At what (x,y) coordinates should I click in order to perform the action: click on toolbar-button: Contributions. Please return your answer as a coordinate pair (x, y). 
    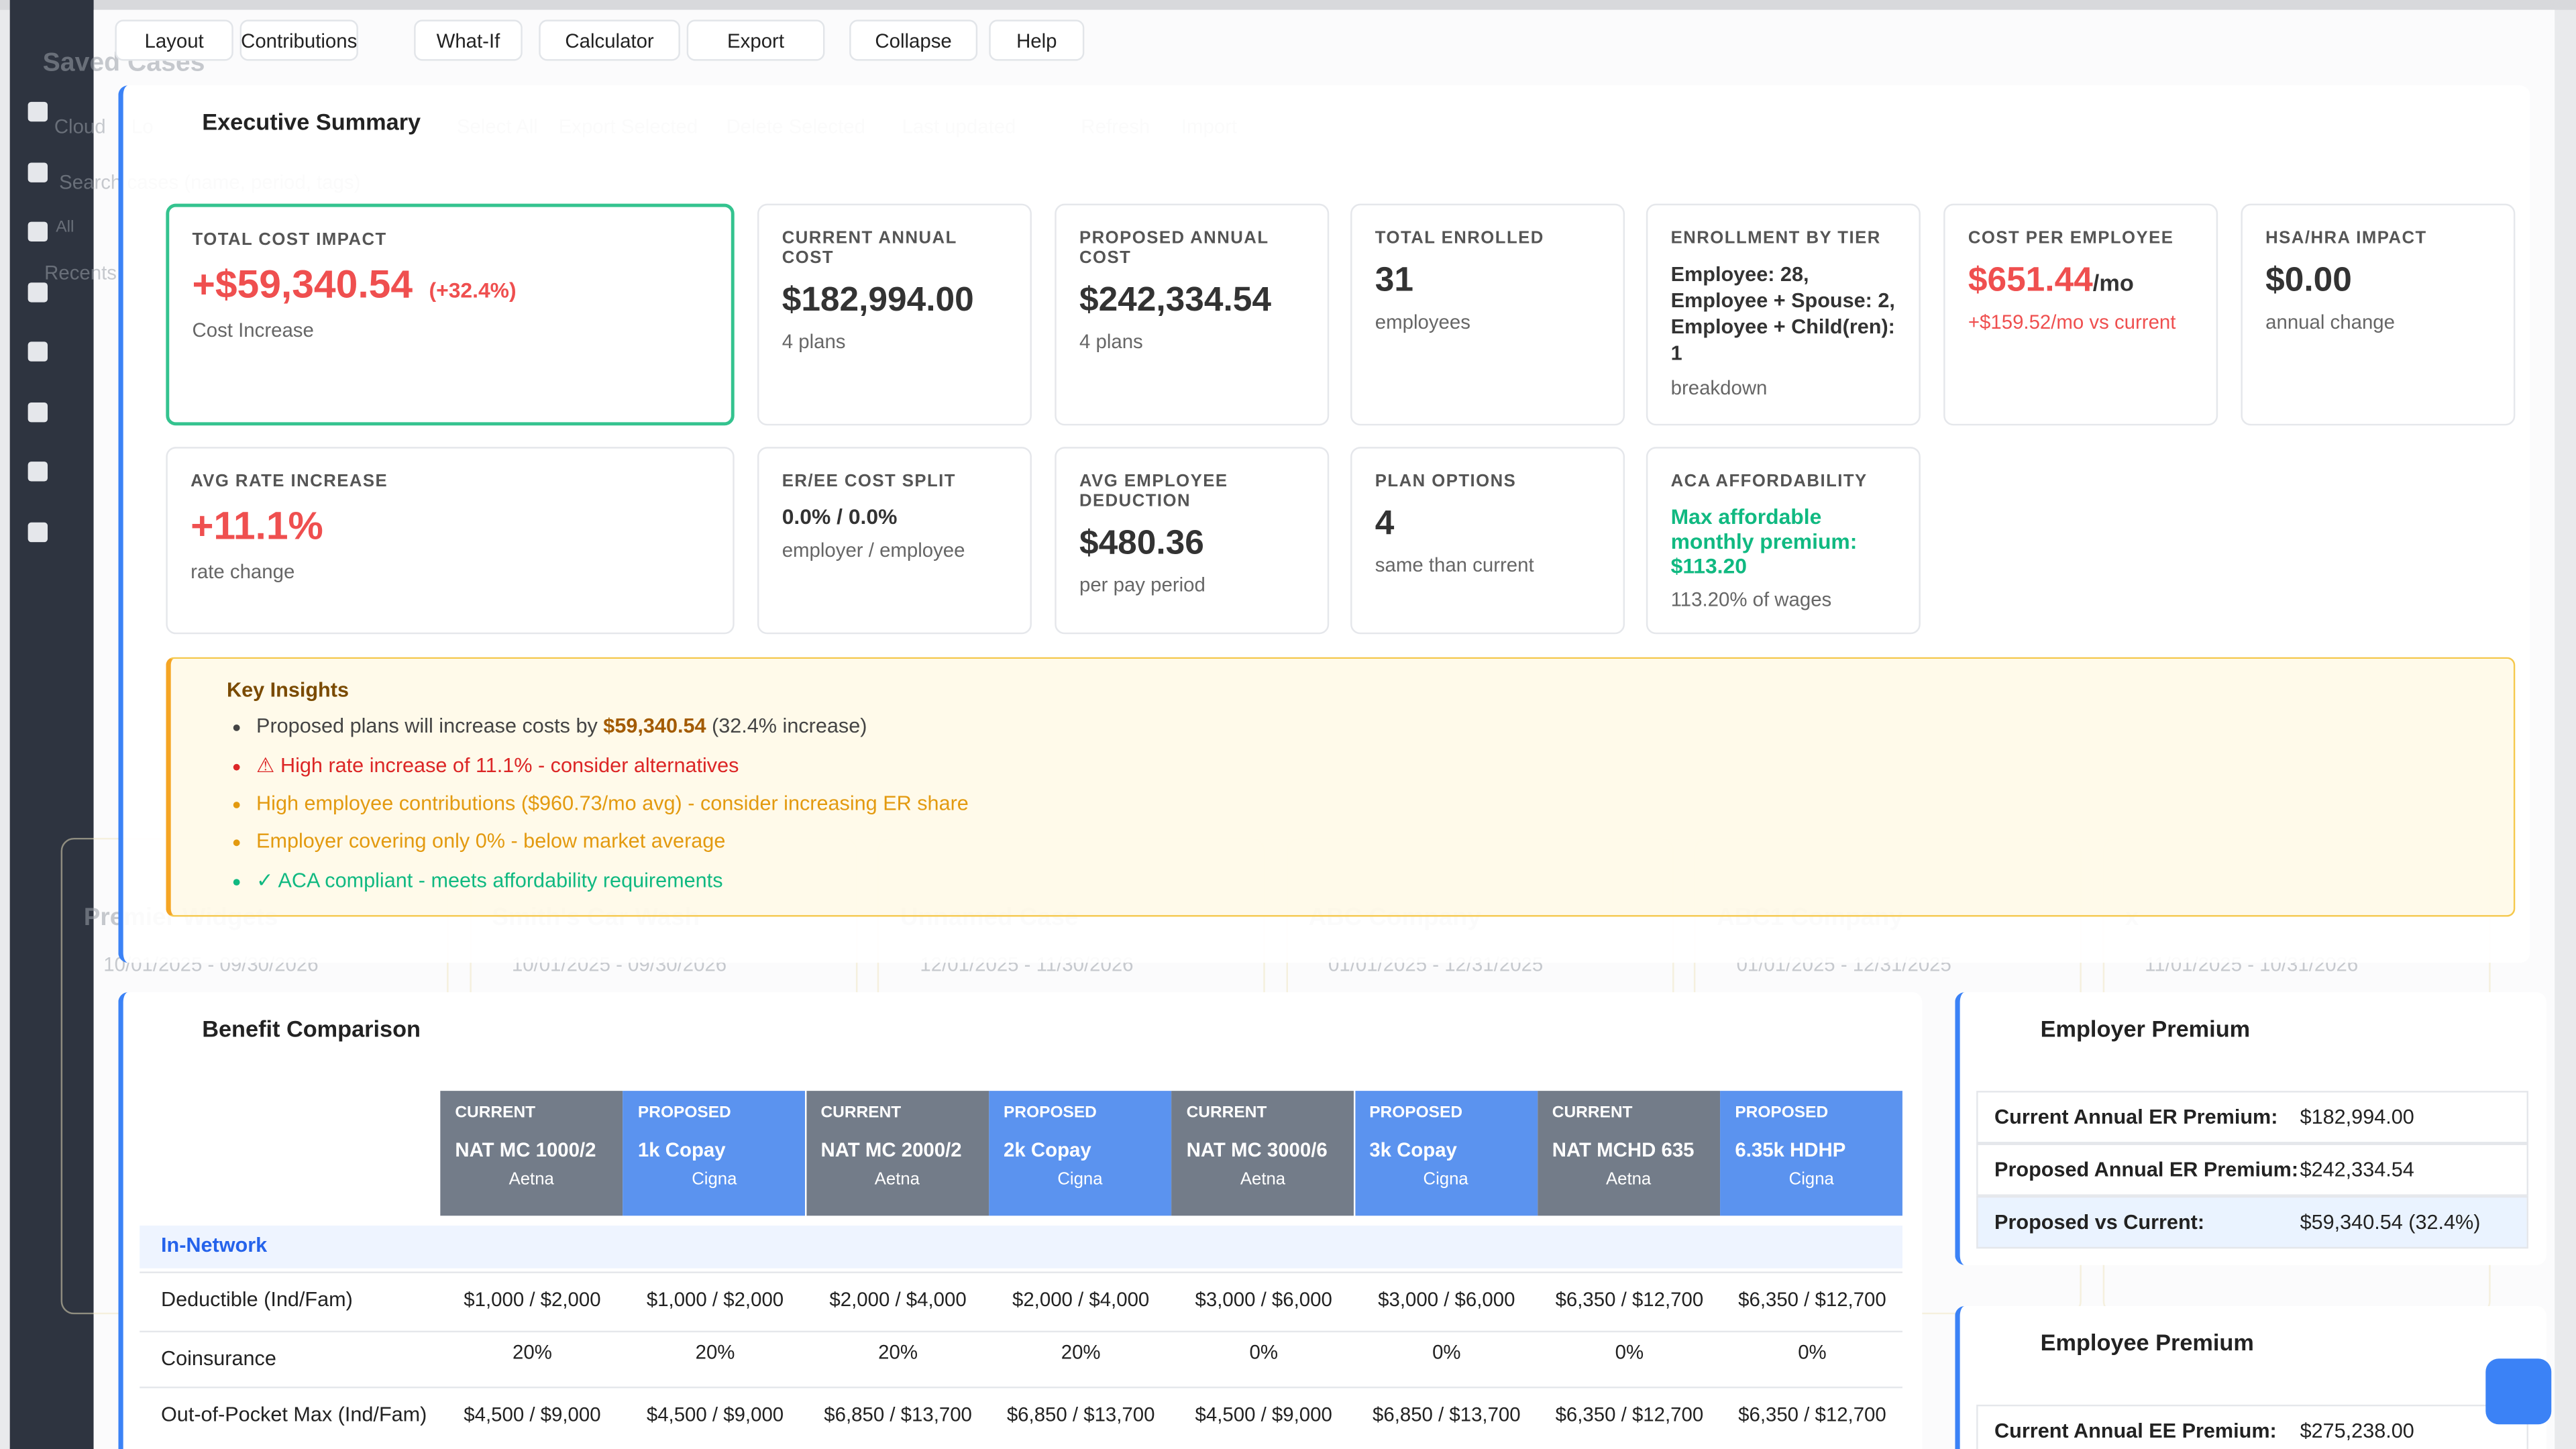
    Looking at the image, I should click on (298, 40).